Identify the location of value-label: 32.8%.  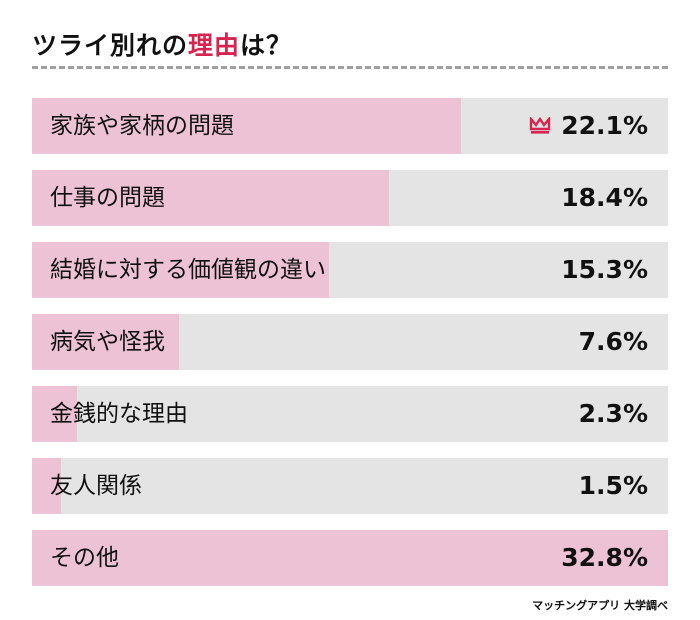
(604, 557).